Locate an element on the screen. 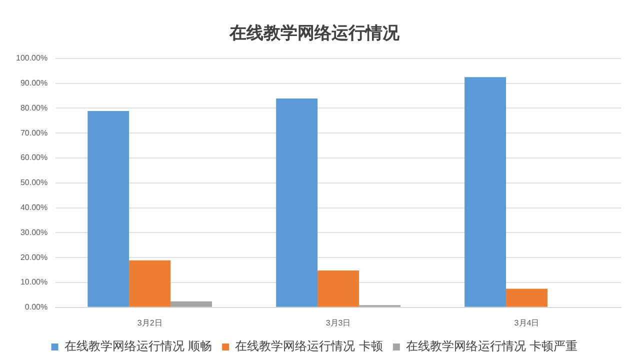 This screenshot has height=363, width=629. x-tick-label: 3月3日 is located at coordinates (338, 323).